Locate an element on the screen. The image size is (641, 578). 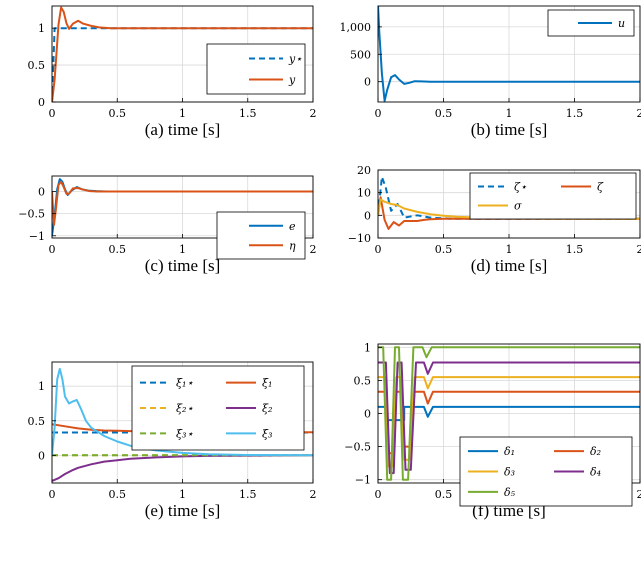
legend-label: u is located at coordinates (621, 23).